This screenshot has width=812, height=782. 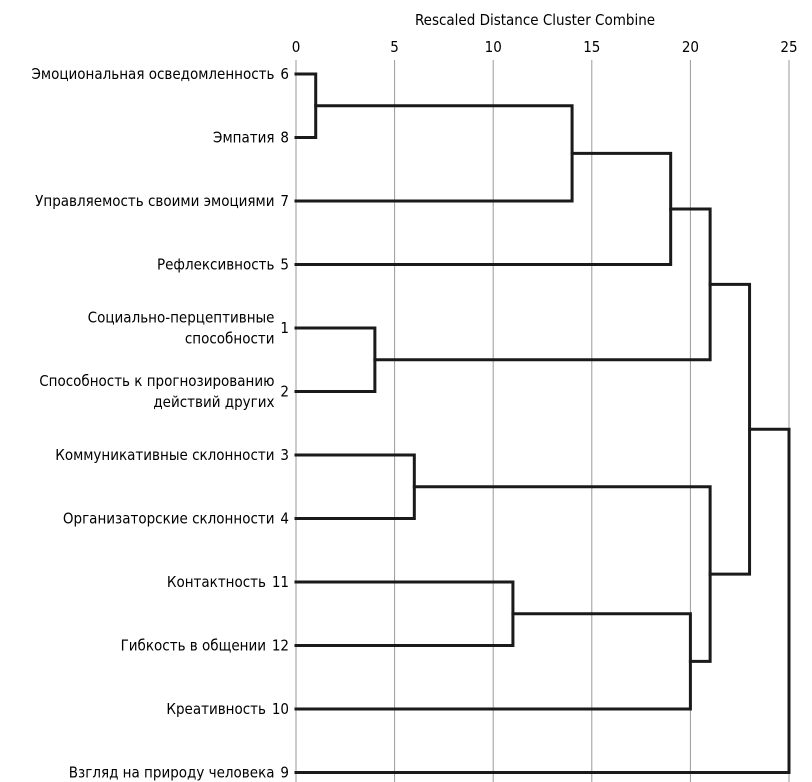 I want to click on x-tick-label: 10, so click(x=493, y=47).